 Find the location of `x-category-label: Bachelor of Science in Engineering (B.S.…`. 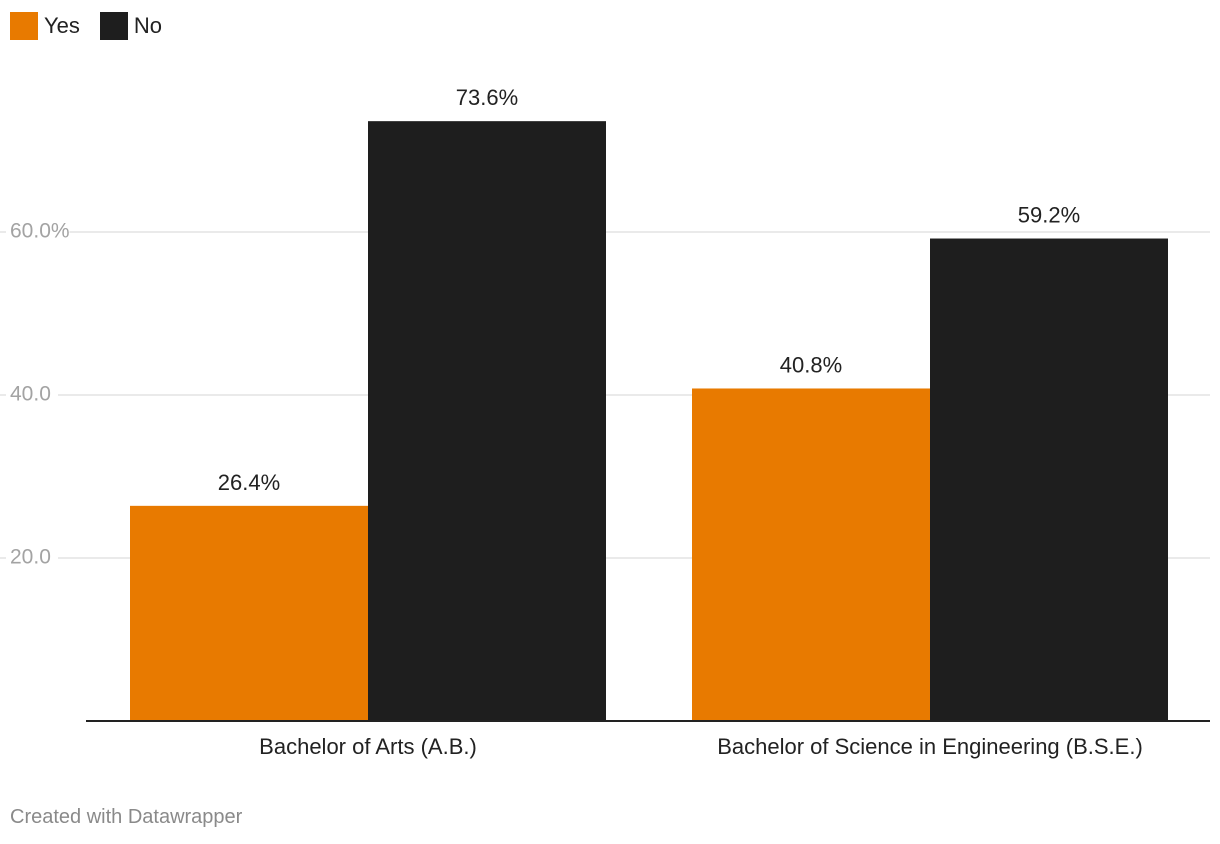

x-category-label: Bachelor of Science in Engineering (B.S.… is located at coordinates (930, 746).